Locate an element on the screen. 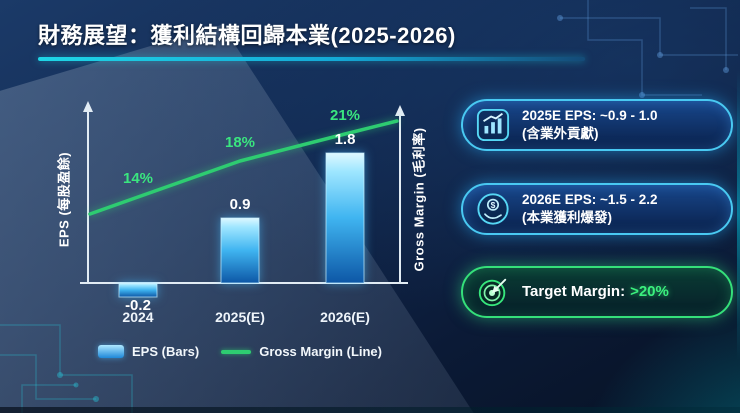 This screenshot has height=413, width=740. chart-legend: EPS (Bars) Gross Margin (Line) is located at coordinates (240, 351).